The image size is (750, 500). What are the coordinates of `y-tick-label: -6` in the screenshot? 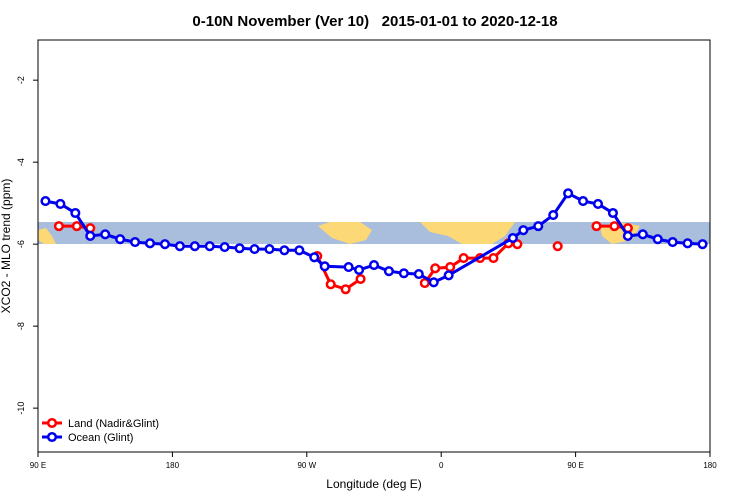 It's located at (21, 244).